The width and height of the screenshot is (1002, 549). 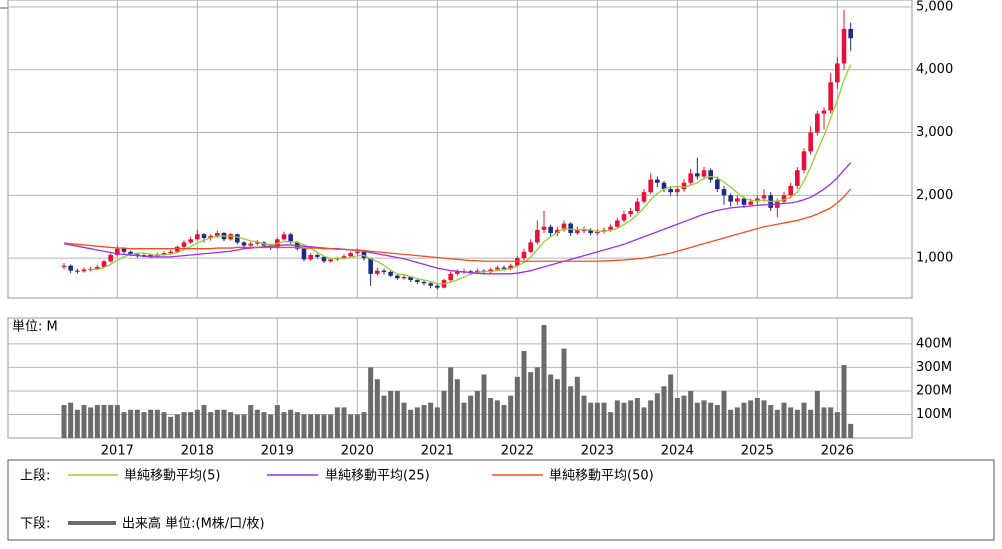 I want to click on y-tick-label: 400M, so click(x=934, y=343).